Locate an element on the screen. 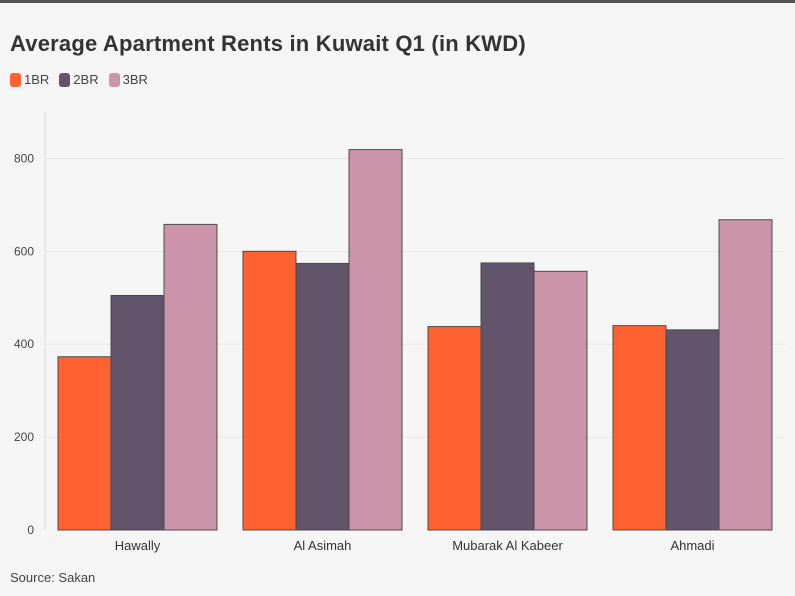  y-tick-label: 0 is located at coordinates (30, 530).